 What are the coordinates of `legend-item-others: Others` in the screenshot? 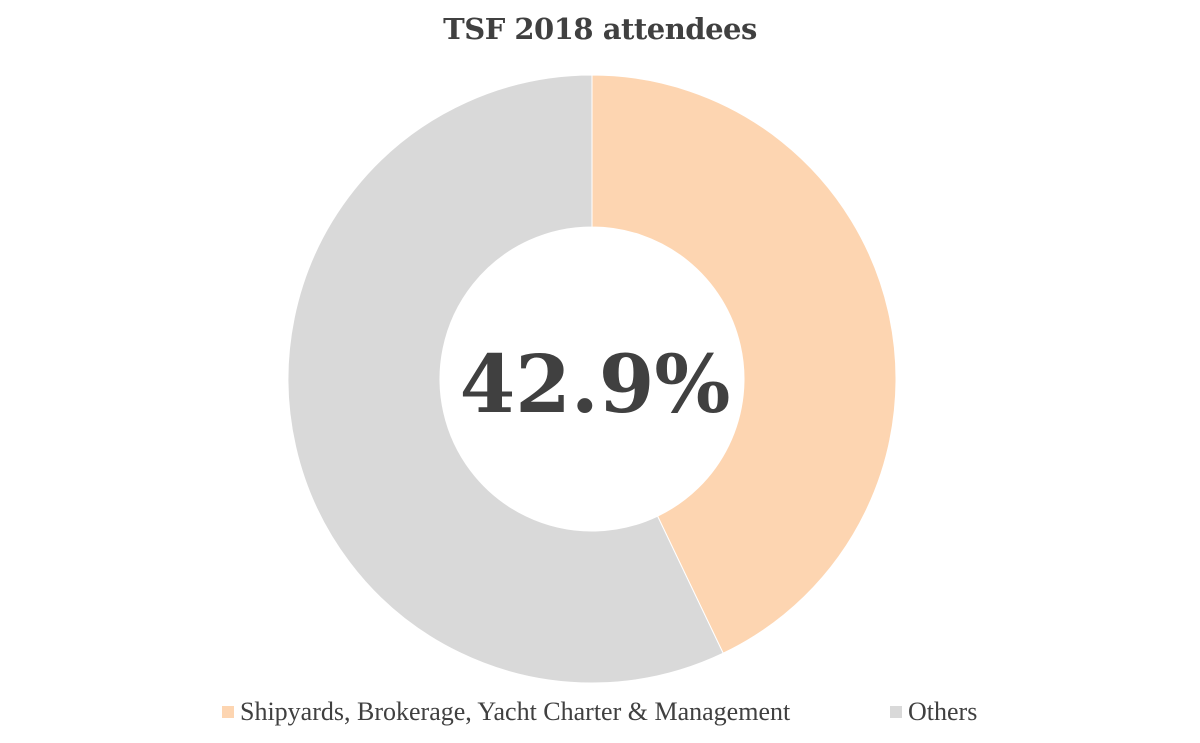 It's located at (933, 712).